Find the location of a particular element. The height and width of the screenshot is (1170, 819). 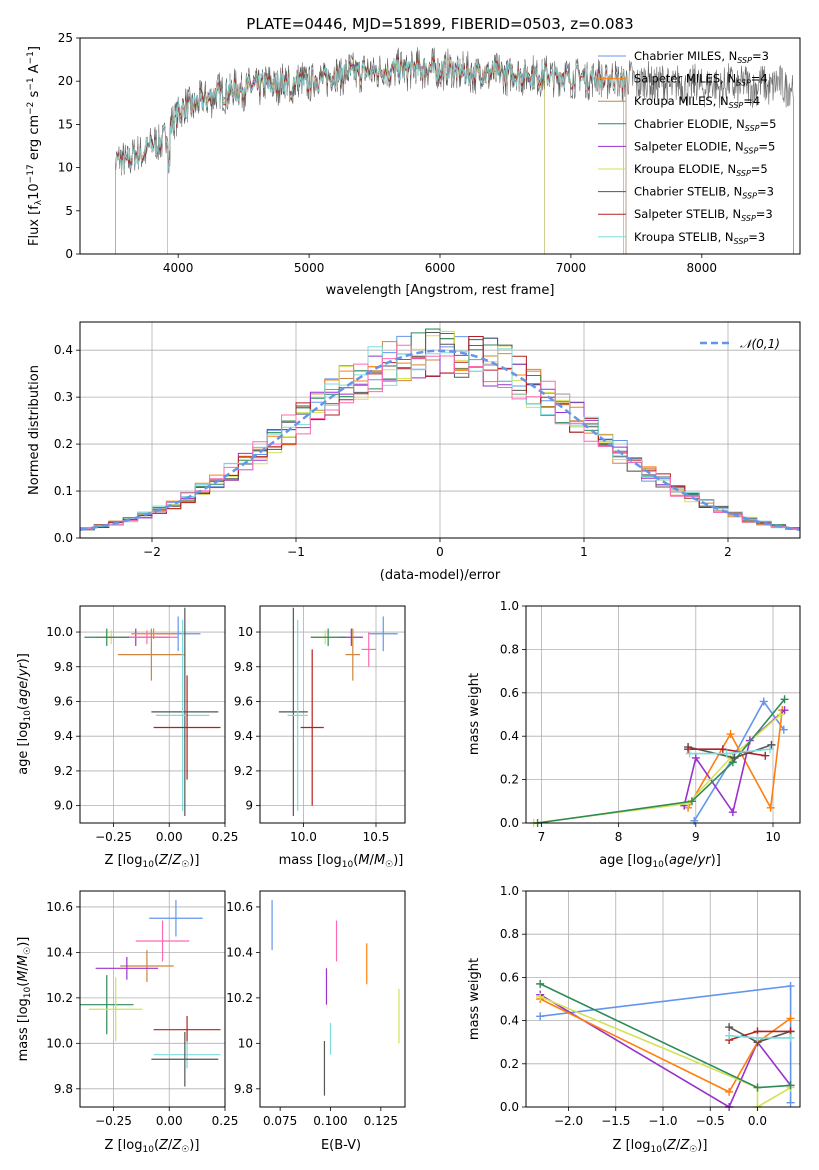

legend-label: Kroupa ELODIE, NSSP=5 is located at coordinates (701, 170).